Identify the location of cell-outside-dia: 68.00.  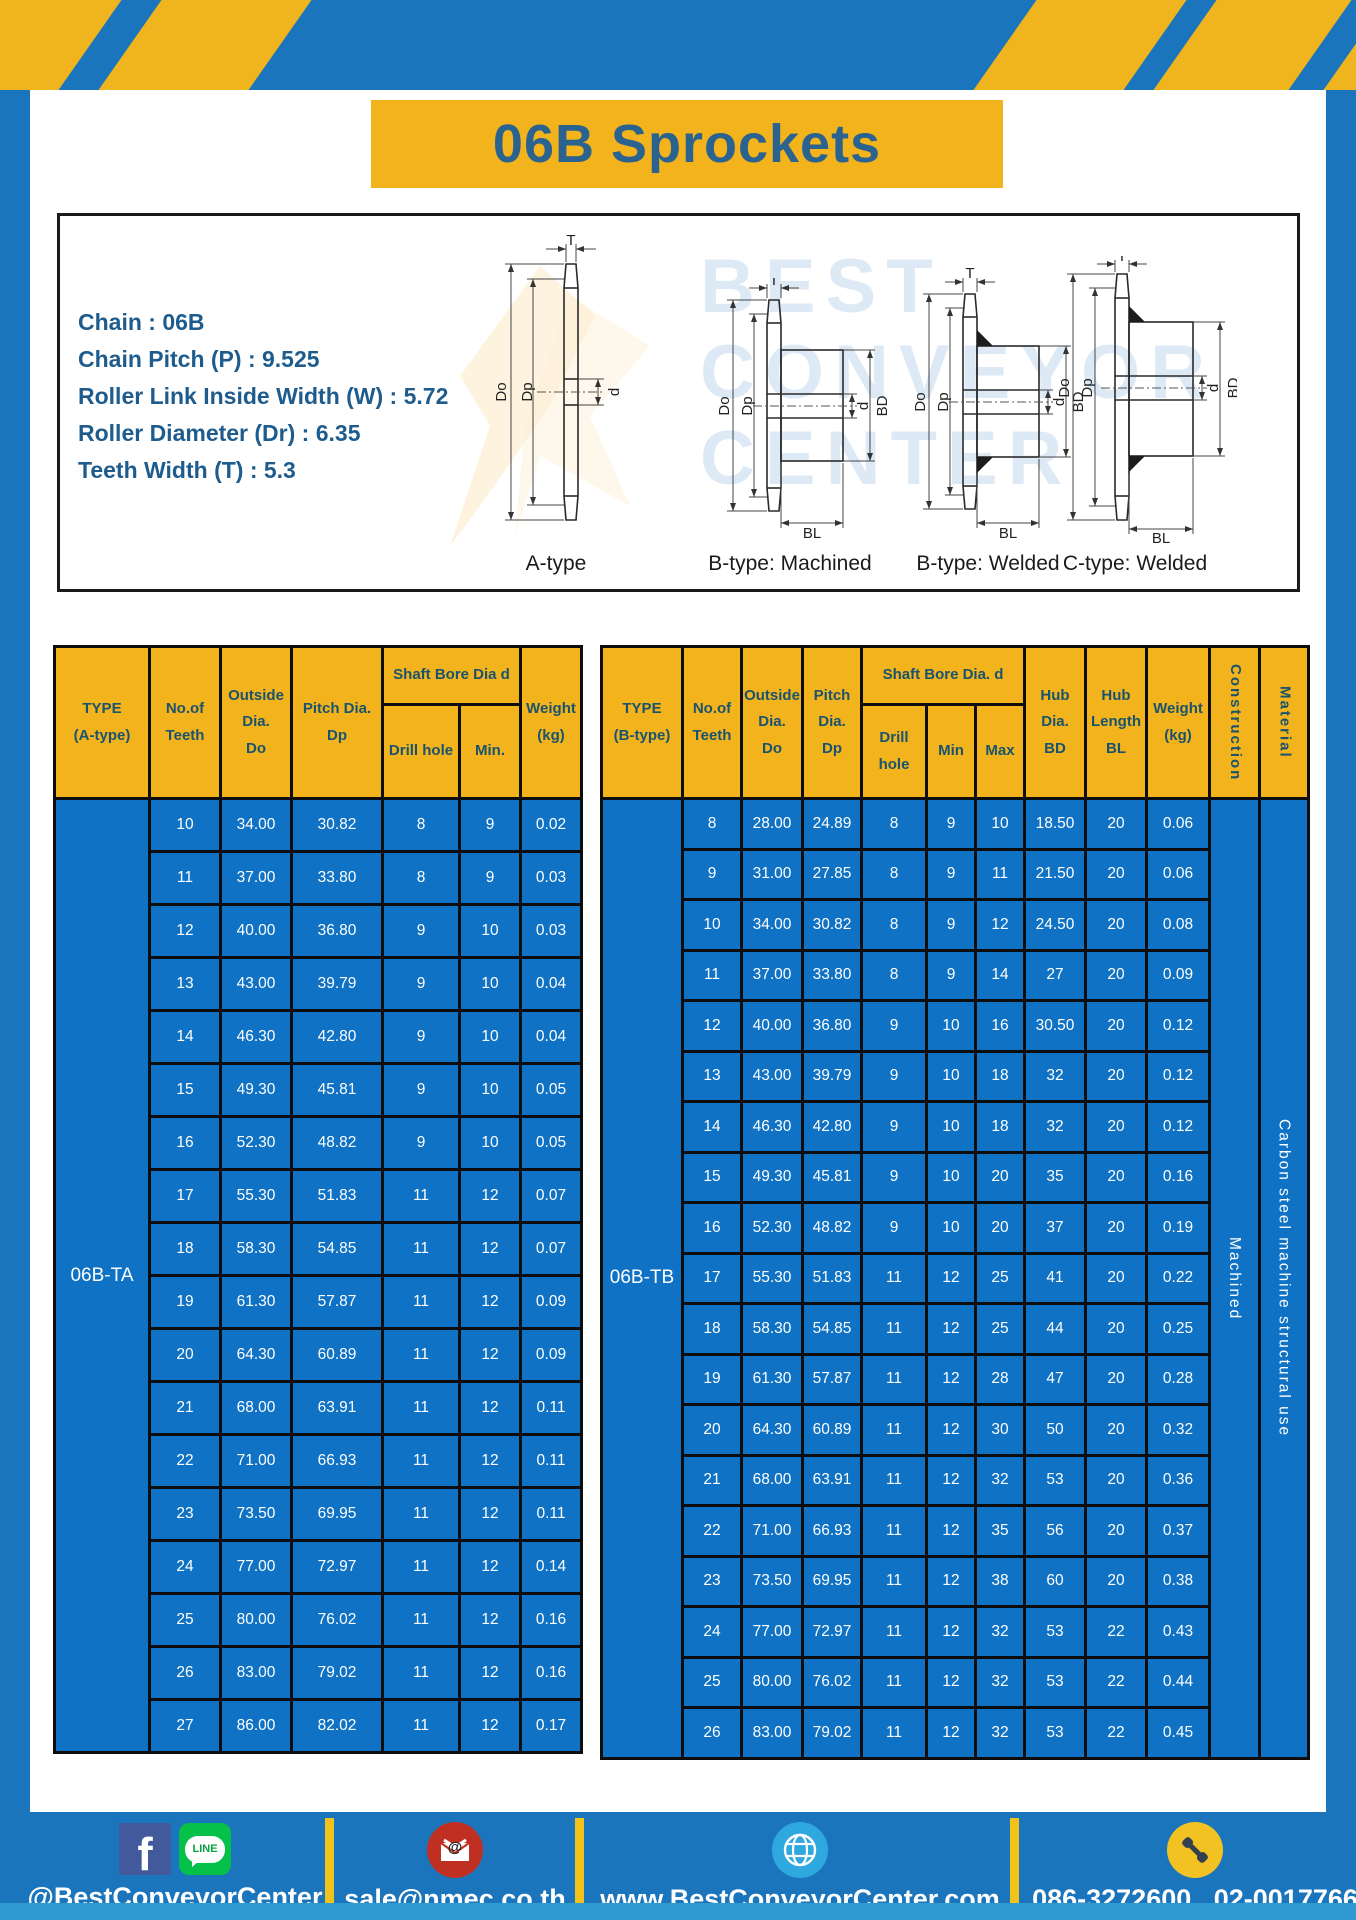
(772, 1480).